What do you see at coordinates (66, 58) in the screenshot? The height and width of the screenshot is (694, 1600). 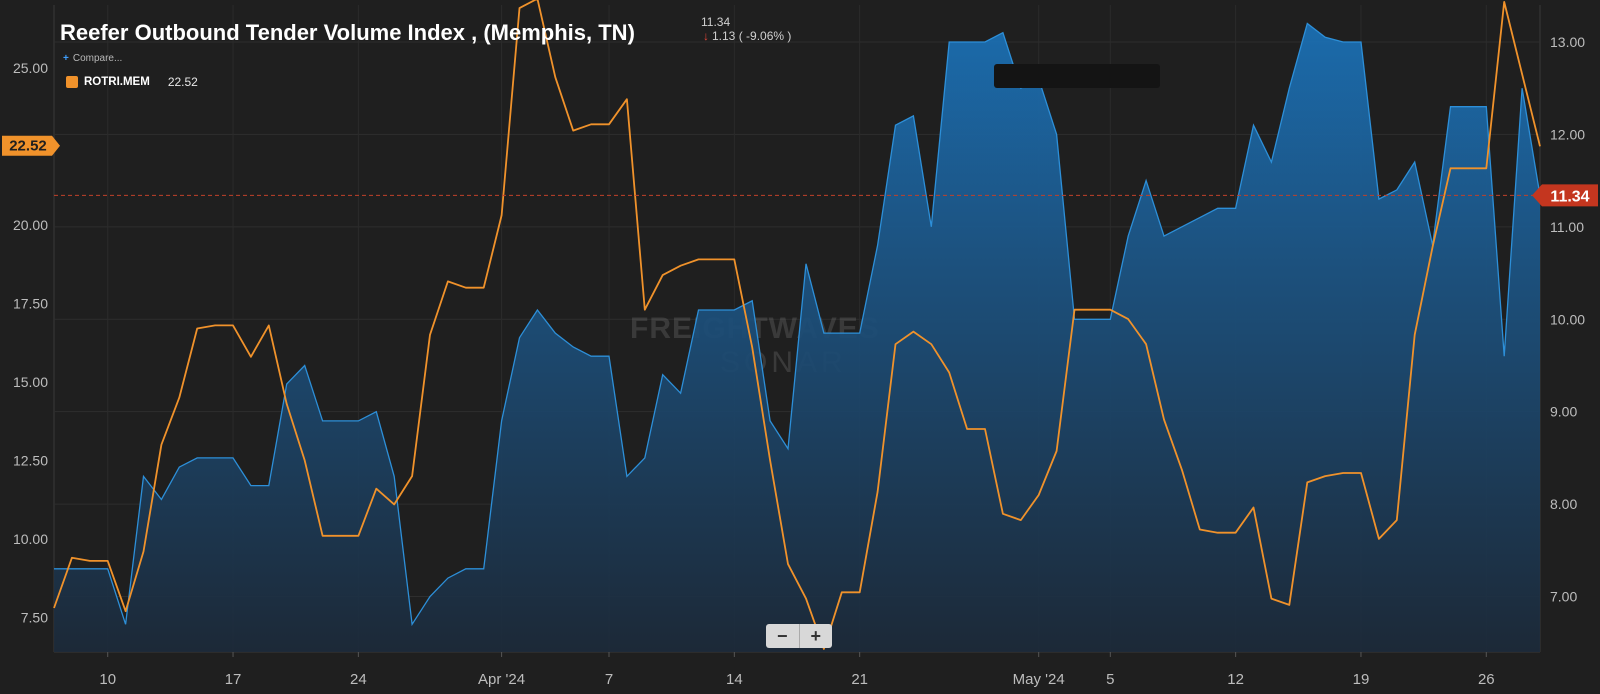 I see `plus-icon: +` at bounding box center [66, 58].